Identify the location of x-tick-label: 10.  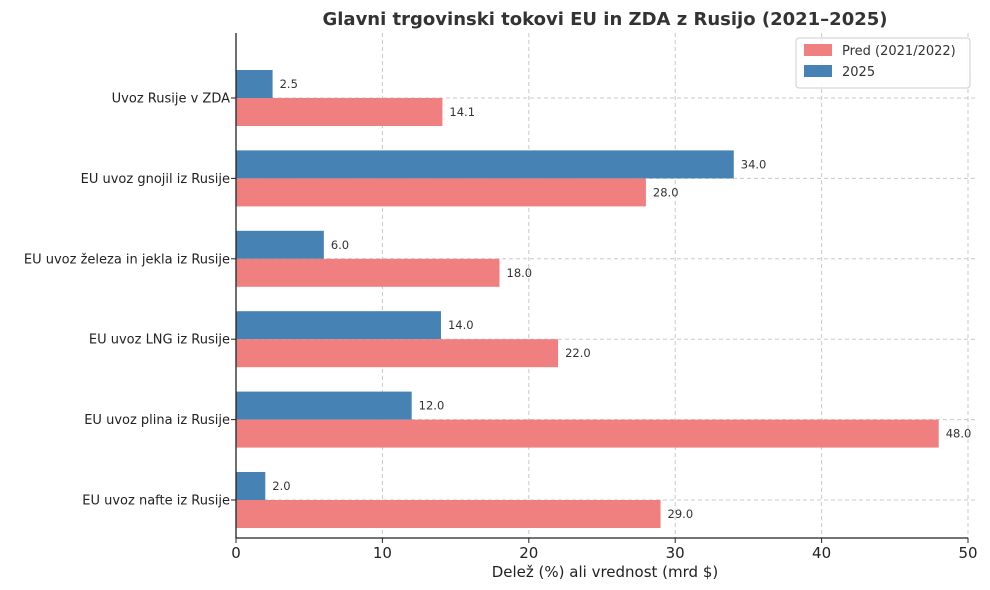
(382, 553).